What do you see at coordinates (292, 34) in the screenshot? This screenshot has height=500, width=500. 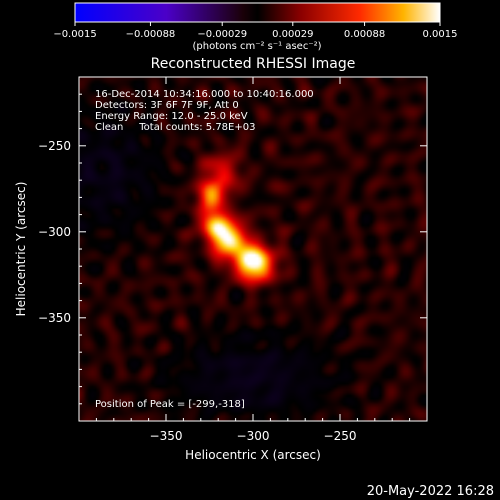 I see `colorbar-tick-label: 0.00029` at bounding box center [292, 34].